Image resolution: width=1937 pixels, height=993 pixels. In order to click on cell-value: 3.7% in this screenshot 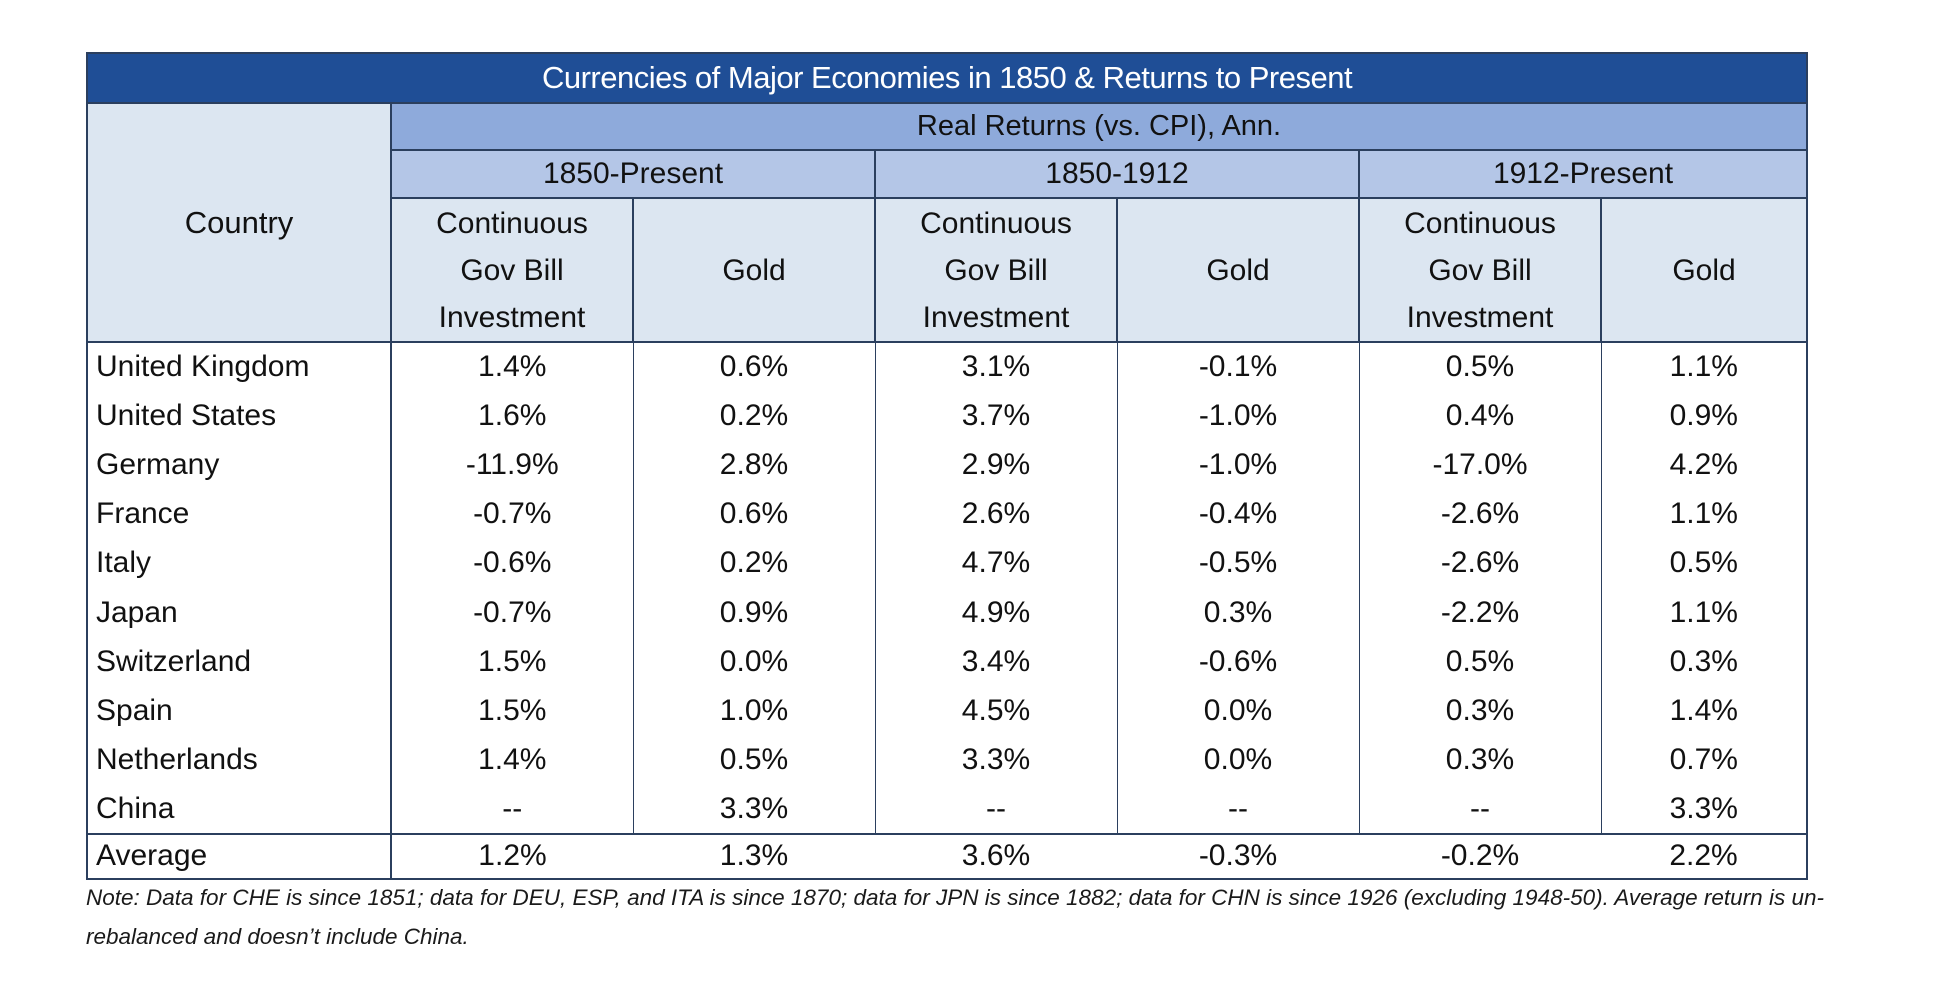, I will do `click(996, 416)`.